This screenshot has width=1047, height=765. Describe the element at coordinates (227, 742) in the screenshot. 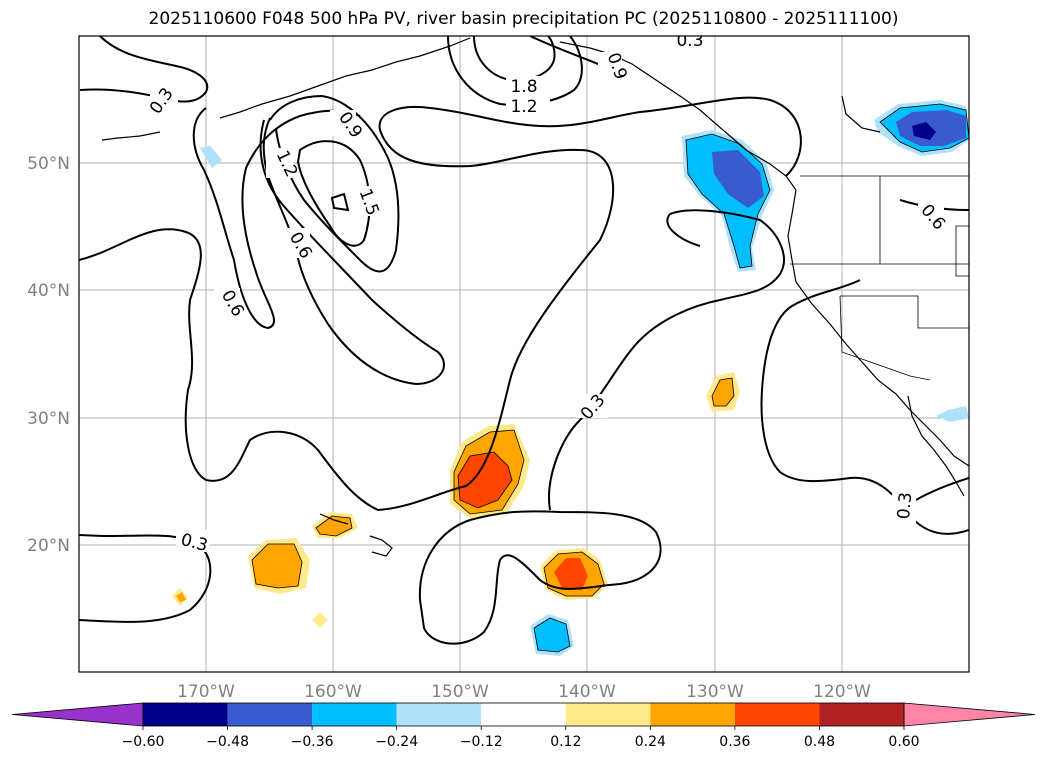

I see `colorbar-tick-label: −0.48` at that location.